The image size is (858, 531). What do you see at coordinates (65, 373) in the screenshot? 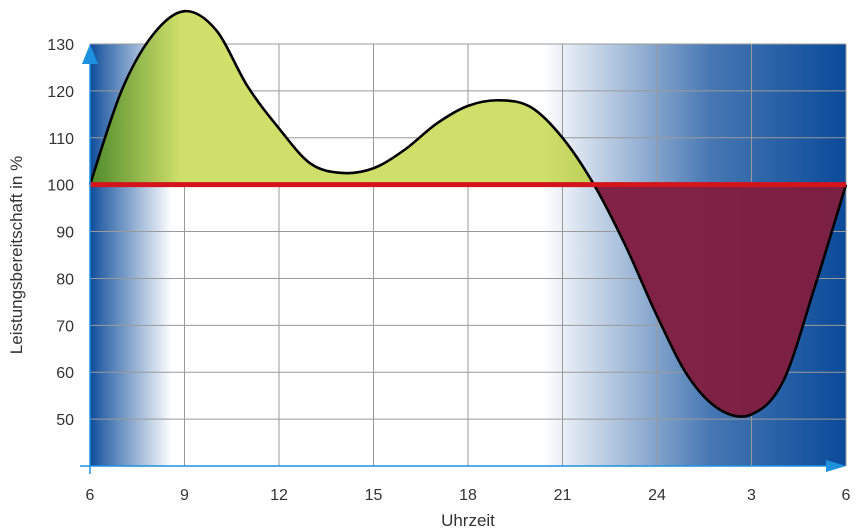
I see `y-tick-label: 60` at bounding box center [65, 373].